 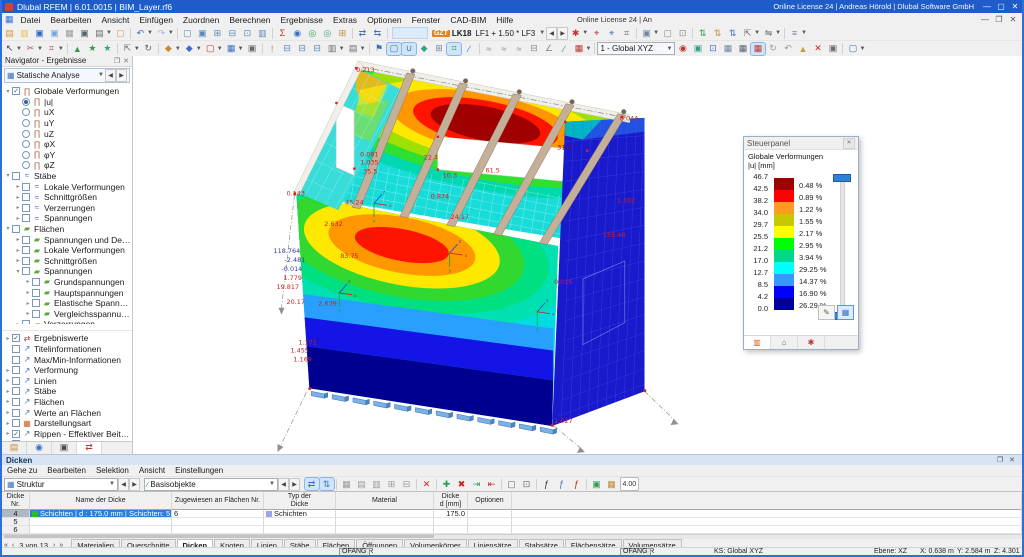 I want to click on menu-einfgen: Einfügen, so click(x=156, y=19).